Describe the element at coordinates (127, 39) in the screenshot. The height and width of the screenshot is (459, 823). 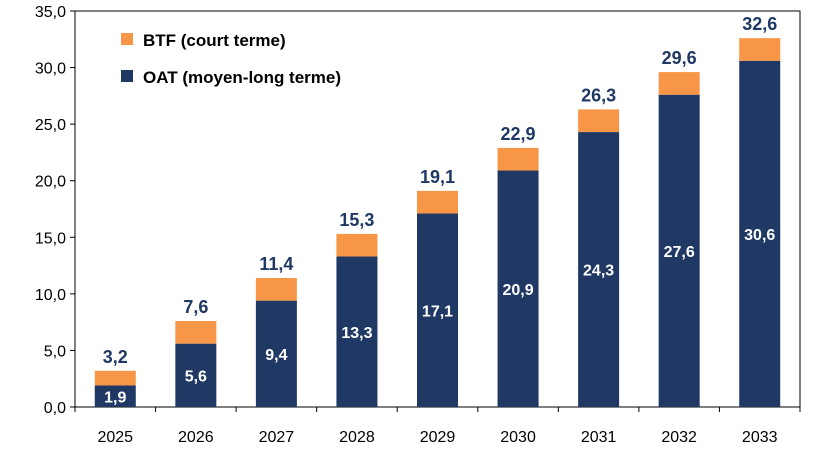
I see `legend-swatch-btf` at that location.